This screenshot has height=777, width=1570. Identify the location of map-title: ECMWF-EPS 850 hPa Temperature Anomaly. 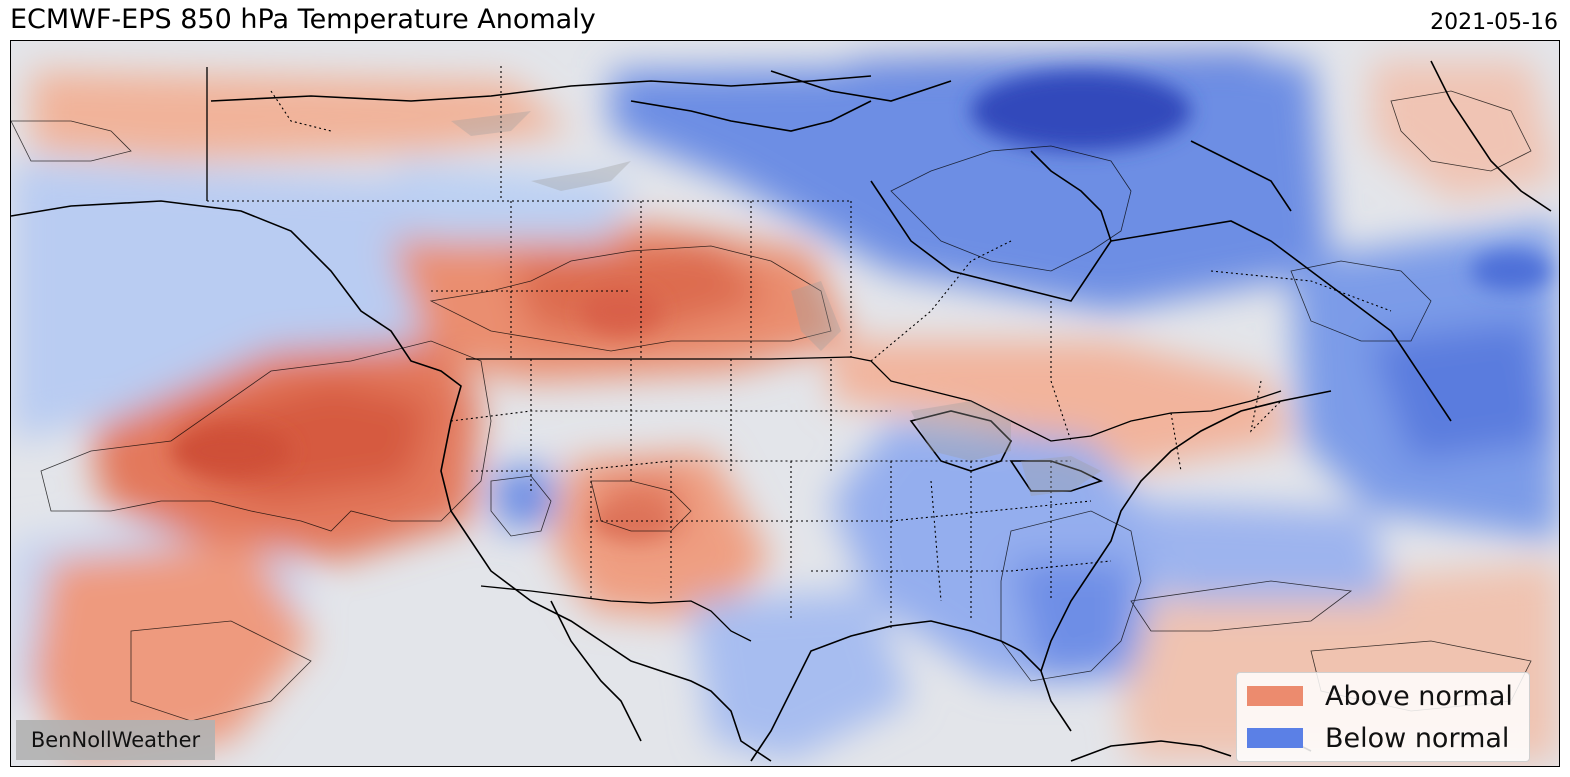
(303, 19).